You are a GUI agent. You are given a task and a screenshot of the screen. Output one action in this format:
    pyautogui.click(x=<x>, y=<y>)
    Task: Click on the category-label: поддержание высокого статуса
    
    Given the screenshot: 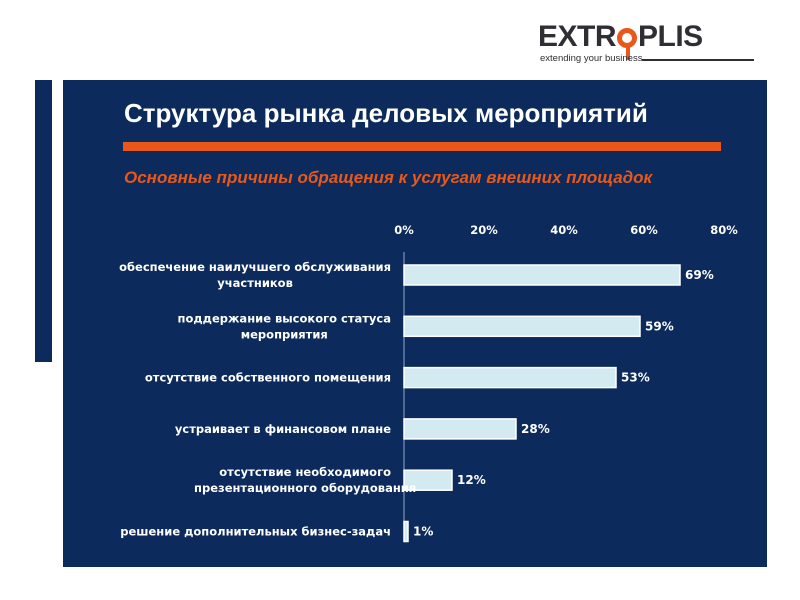 What is the action you would take?
    pyautogui.click(x=284, y=318)
    